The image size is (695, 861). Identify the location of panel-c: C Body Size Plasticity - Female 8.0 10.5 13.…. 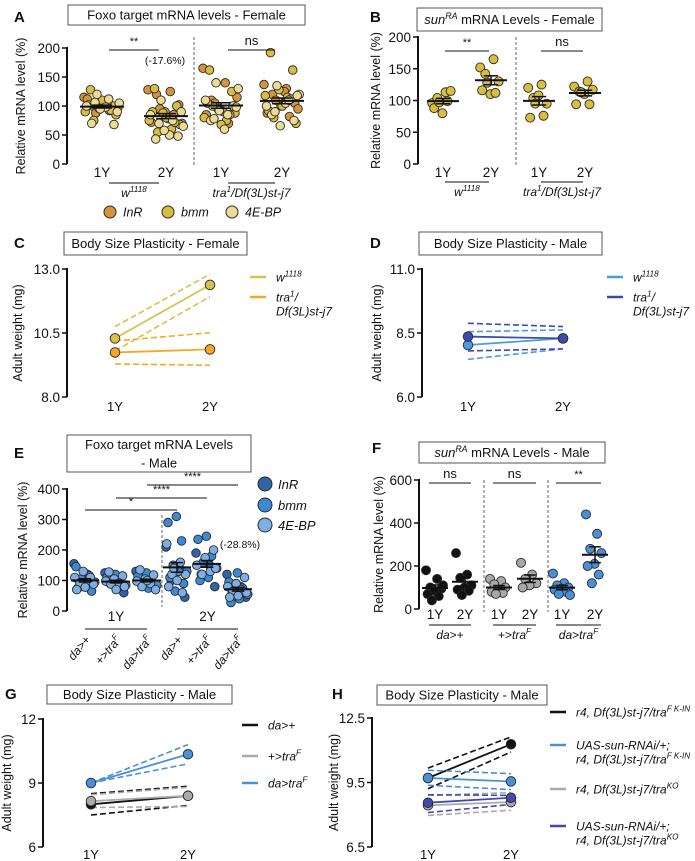
(172, 322).